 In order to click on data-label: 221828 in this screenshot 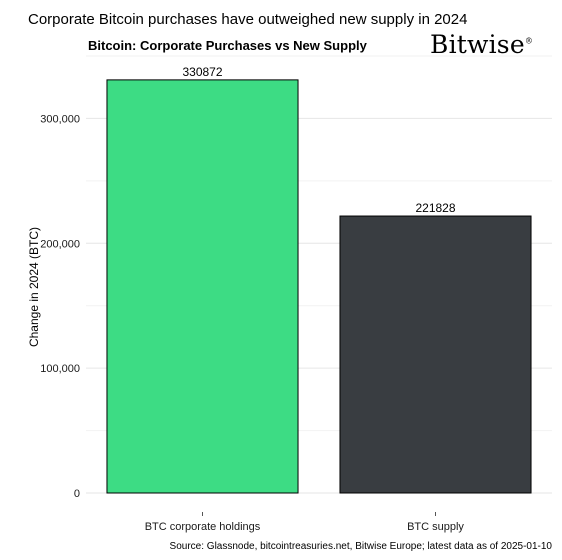, I will do `click(435, 208)`.